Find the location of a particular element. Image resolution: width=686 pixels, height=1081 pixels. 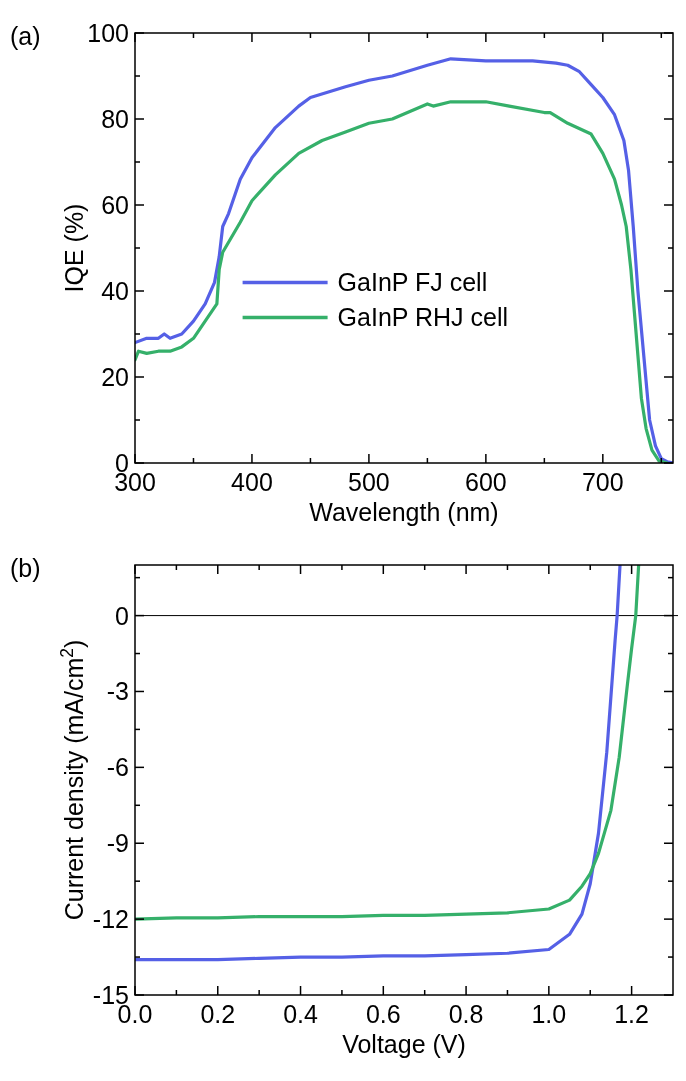

y-tick-label: 0 is located at coordinates (122, 615).